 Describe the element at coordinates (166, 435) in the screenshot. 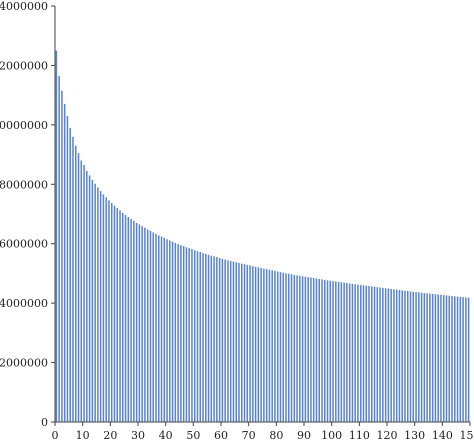

I see `x-tick-label: 40` at that location.